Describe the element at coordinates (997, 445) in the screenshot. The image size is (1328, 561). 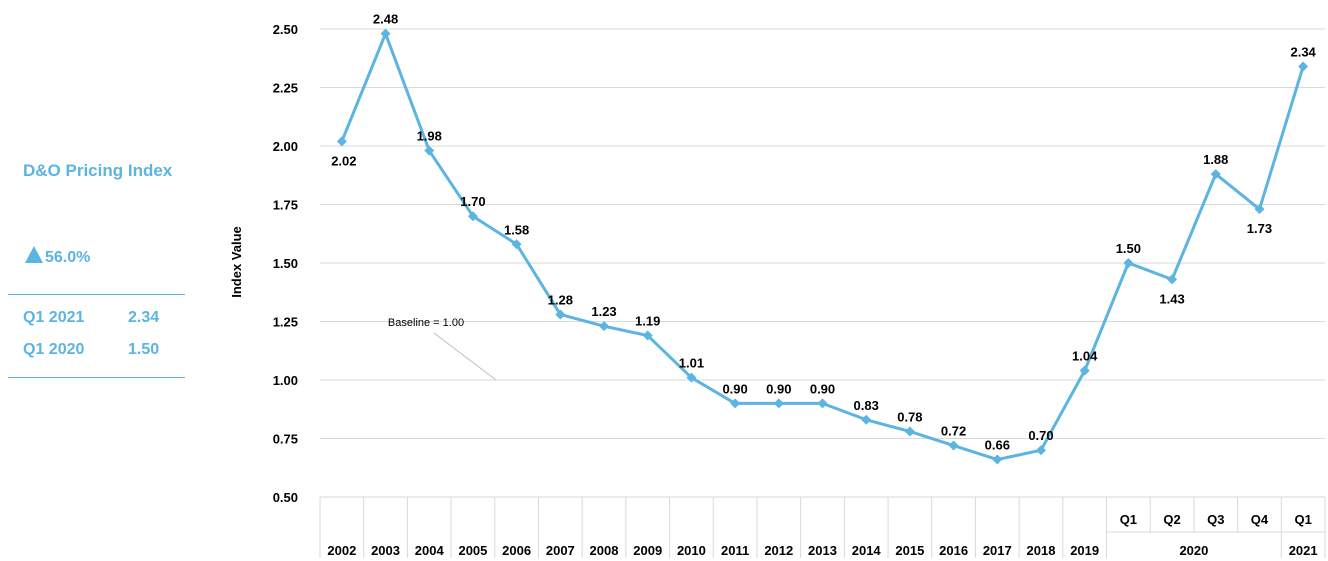
I see `data-label: 0.66` at that location.